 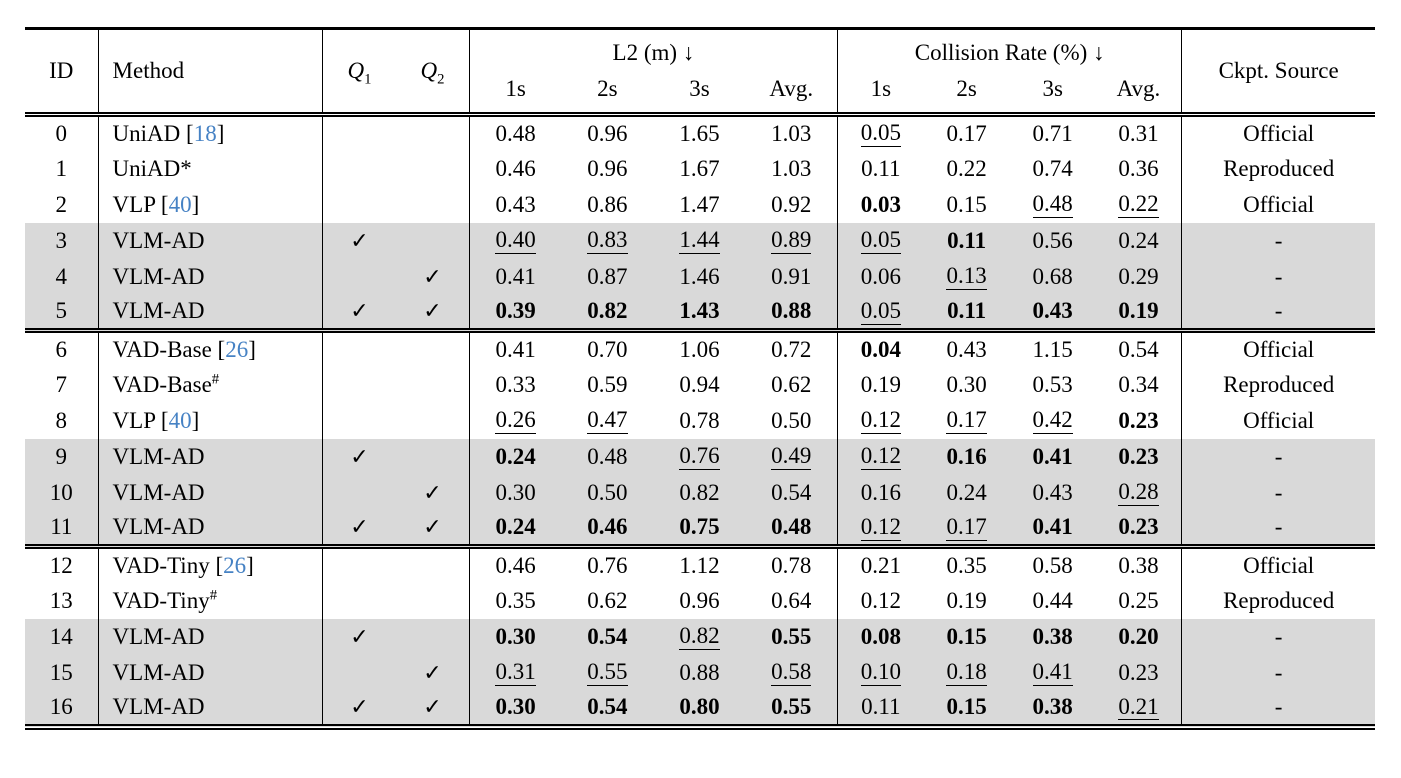 I want to click on metric-value: 0.46, so click(x=515, y=565).